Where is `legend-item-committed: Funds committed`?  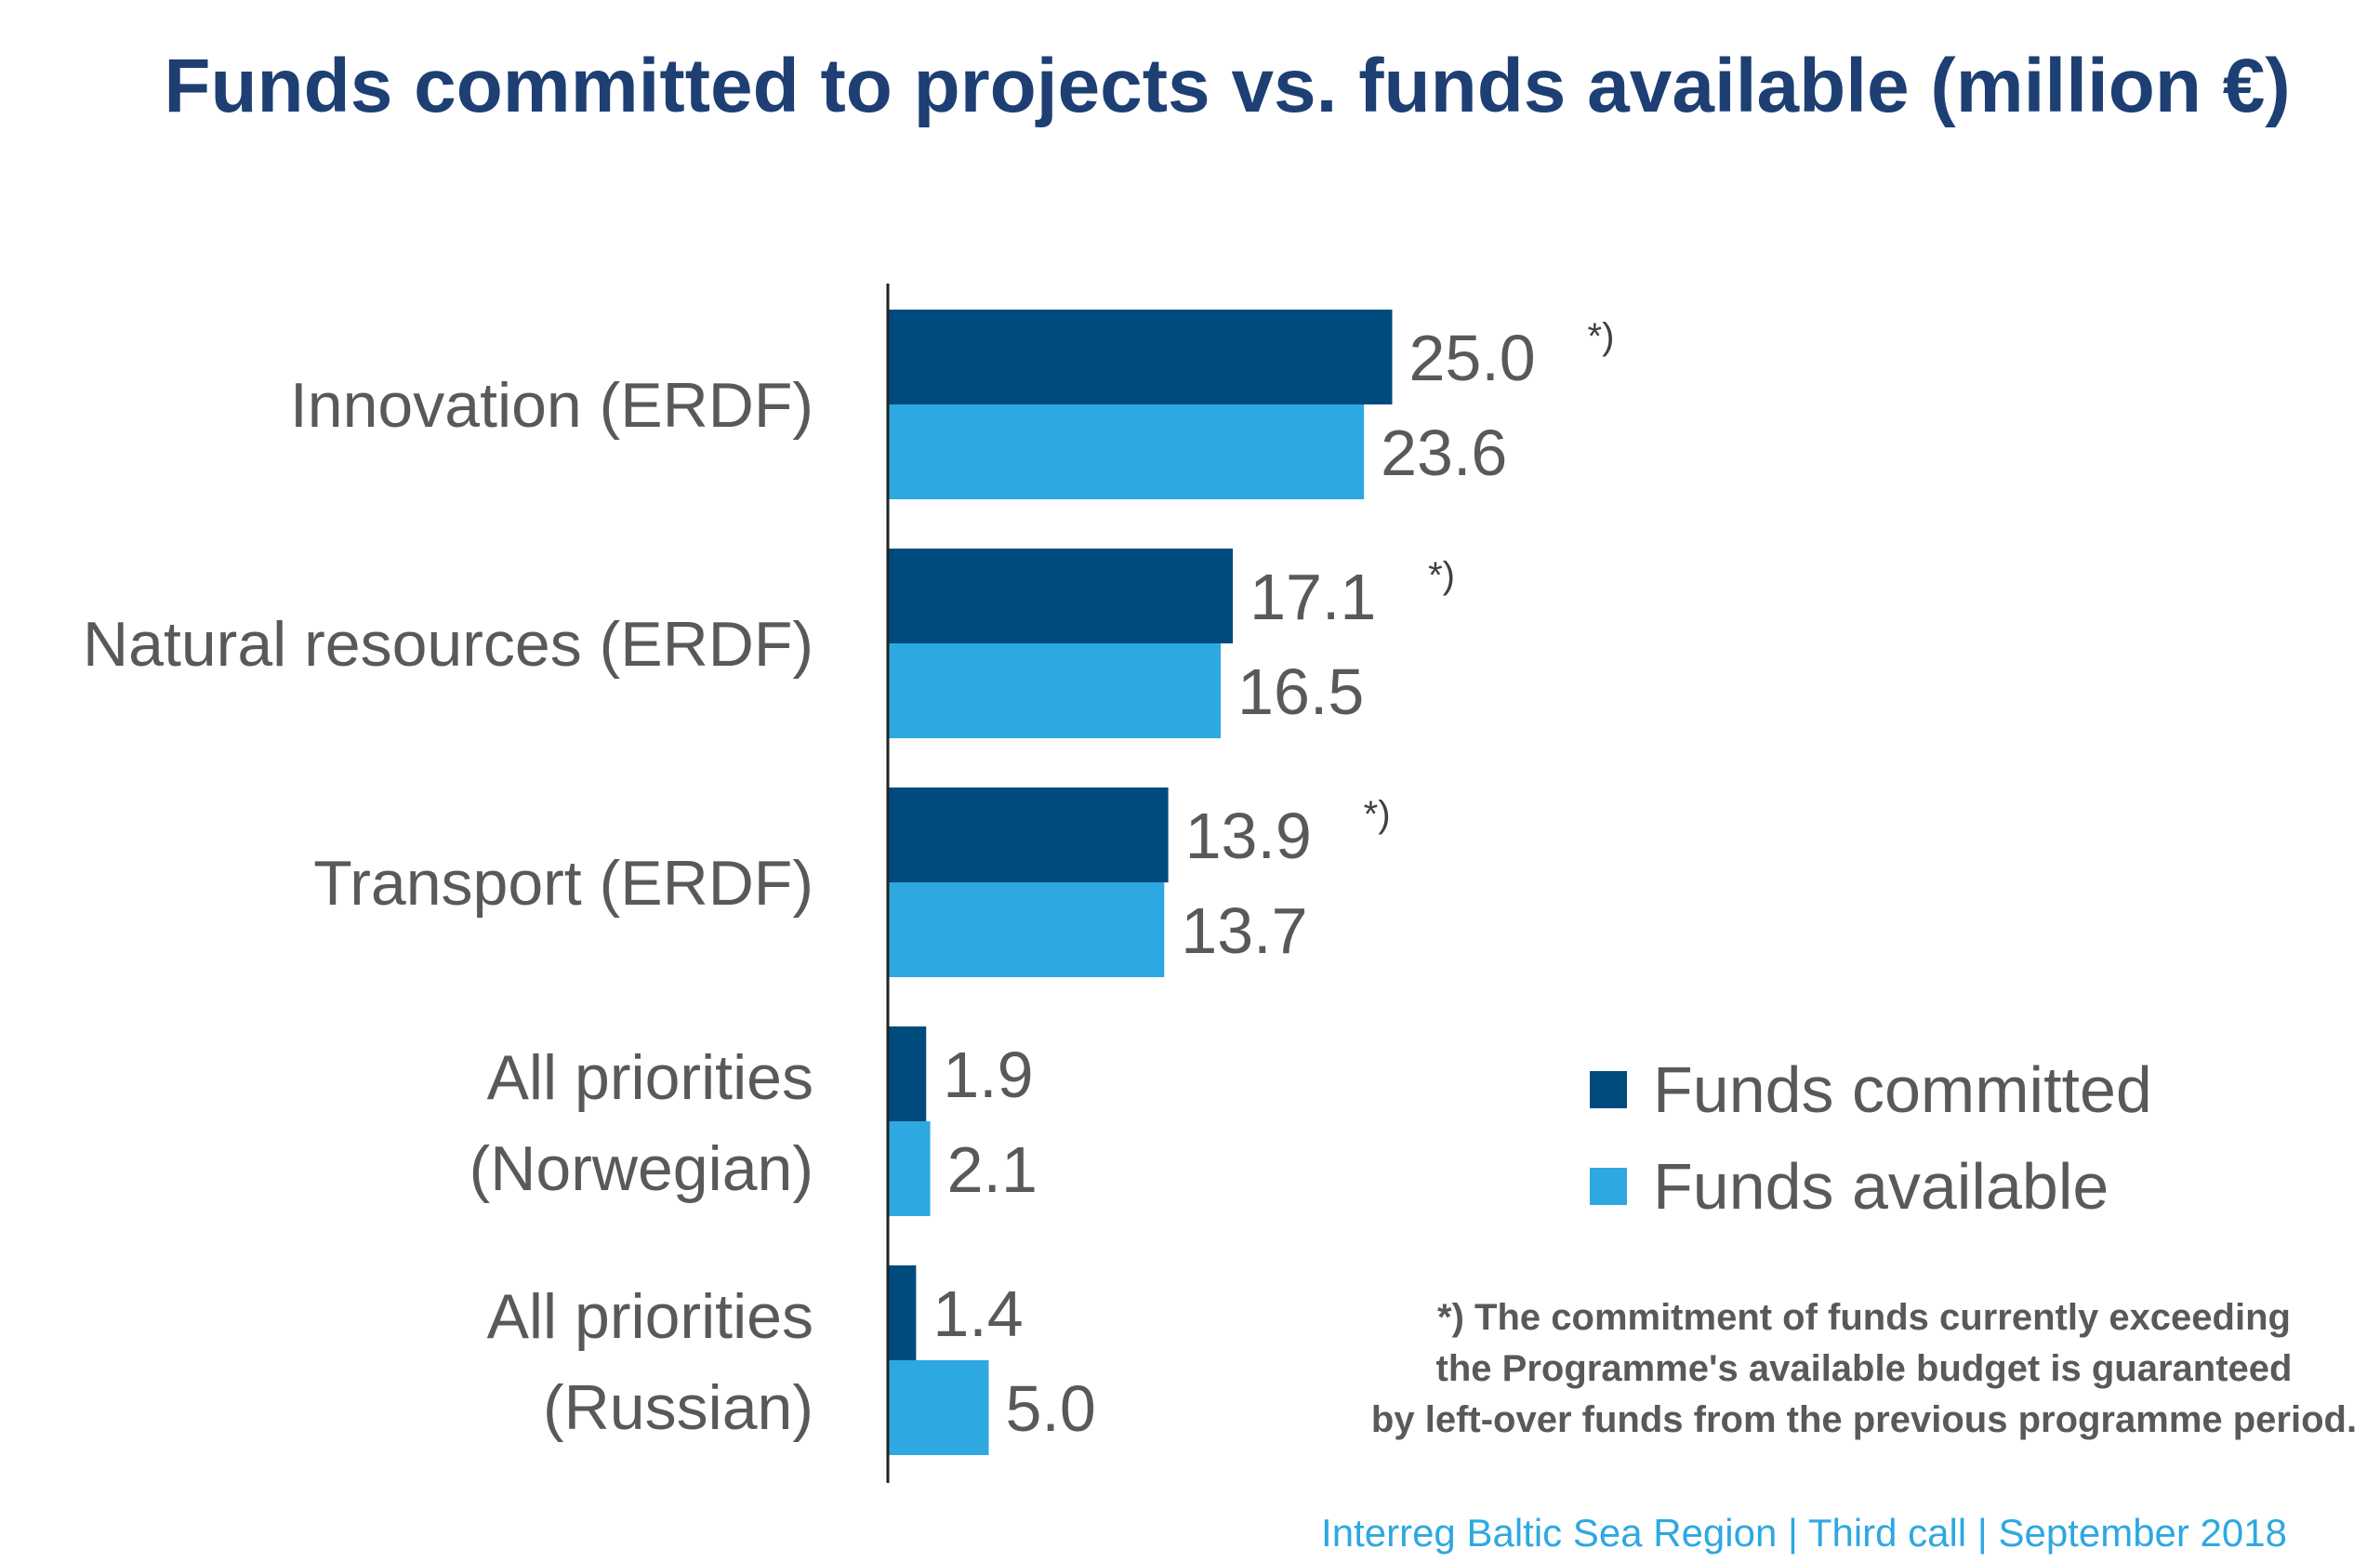 legend-item-committed: Funds committed is located at coordinates (1871, 1089).